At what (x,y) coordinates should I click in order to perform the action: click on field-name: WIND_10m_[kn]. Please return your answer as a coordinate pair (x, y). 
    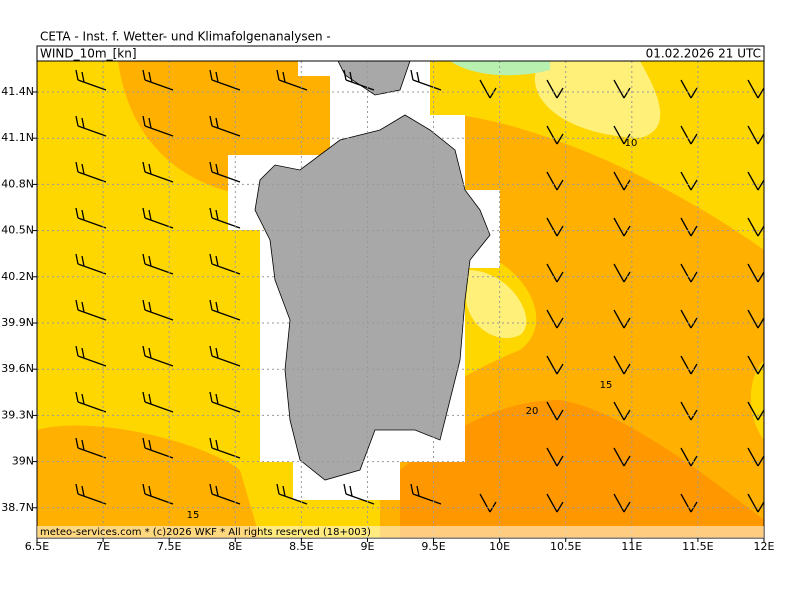
    Looking at the image, I should click on (88, 54).